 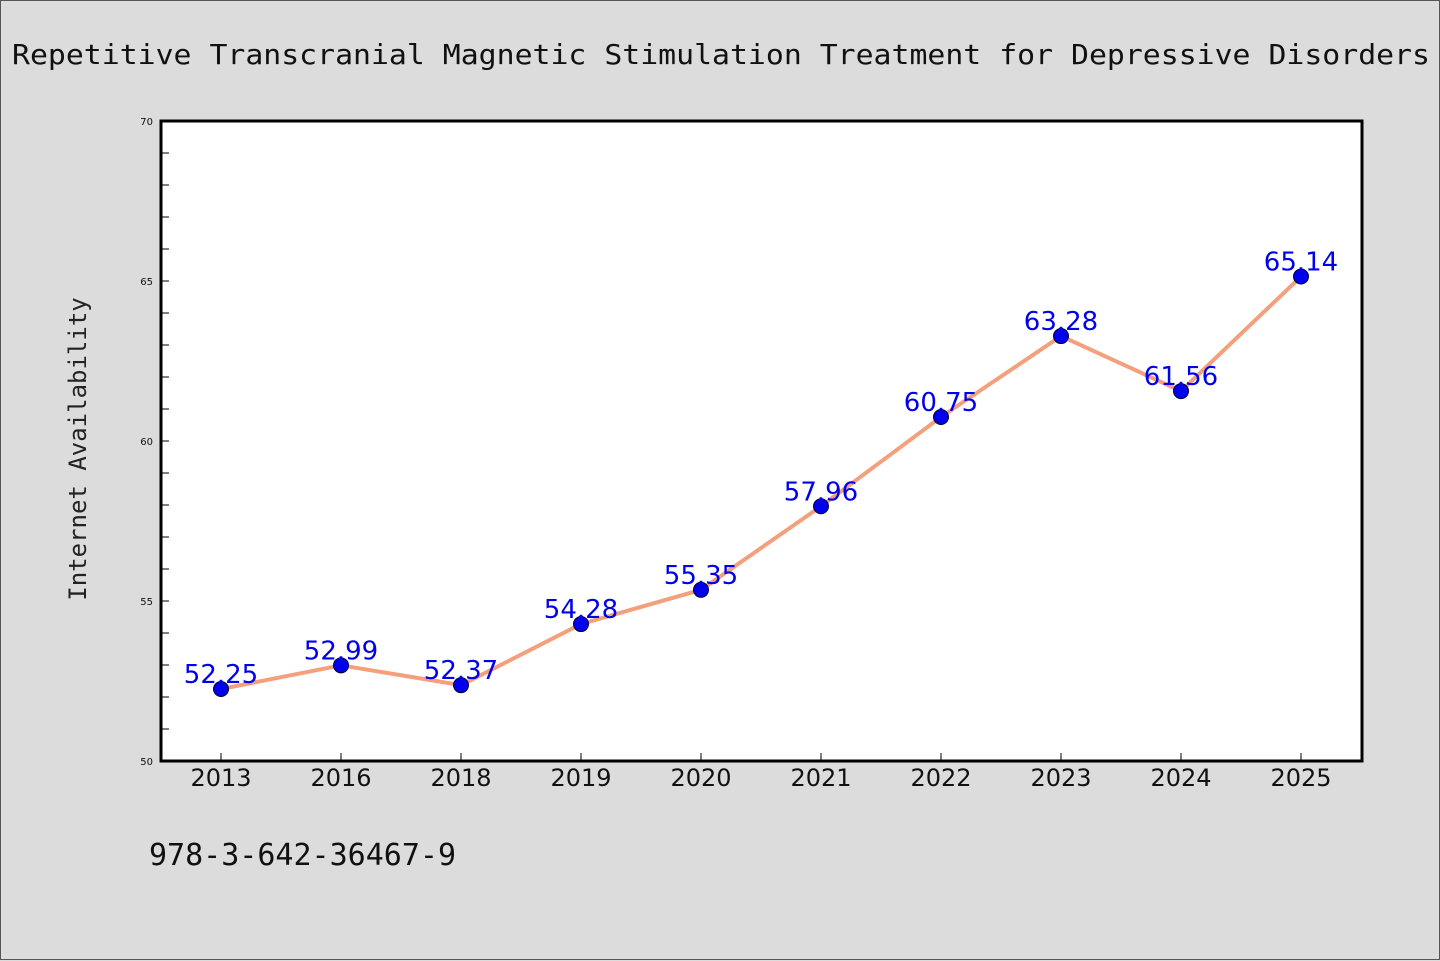 I want to click on y-tick-label: 60, so click(x=146, y=442).